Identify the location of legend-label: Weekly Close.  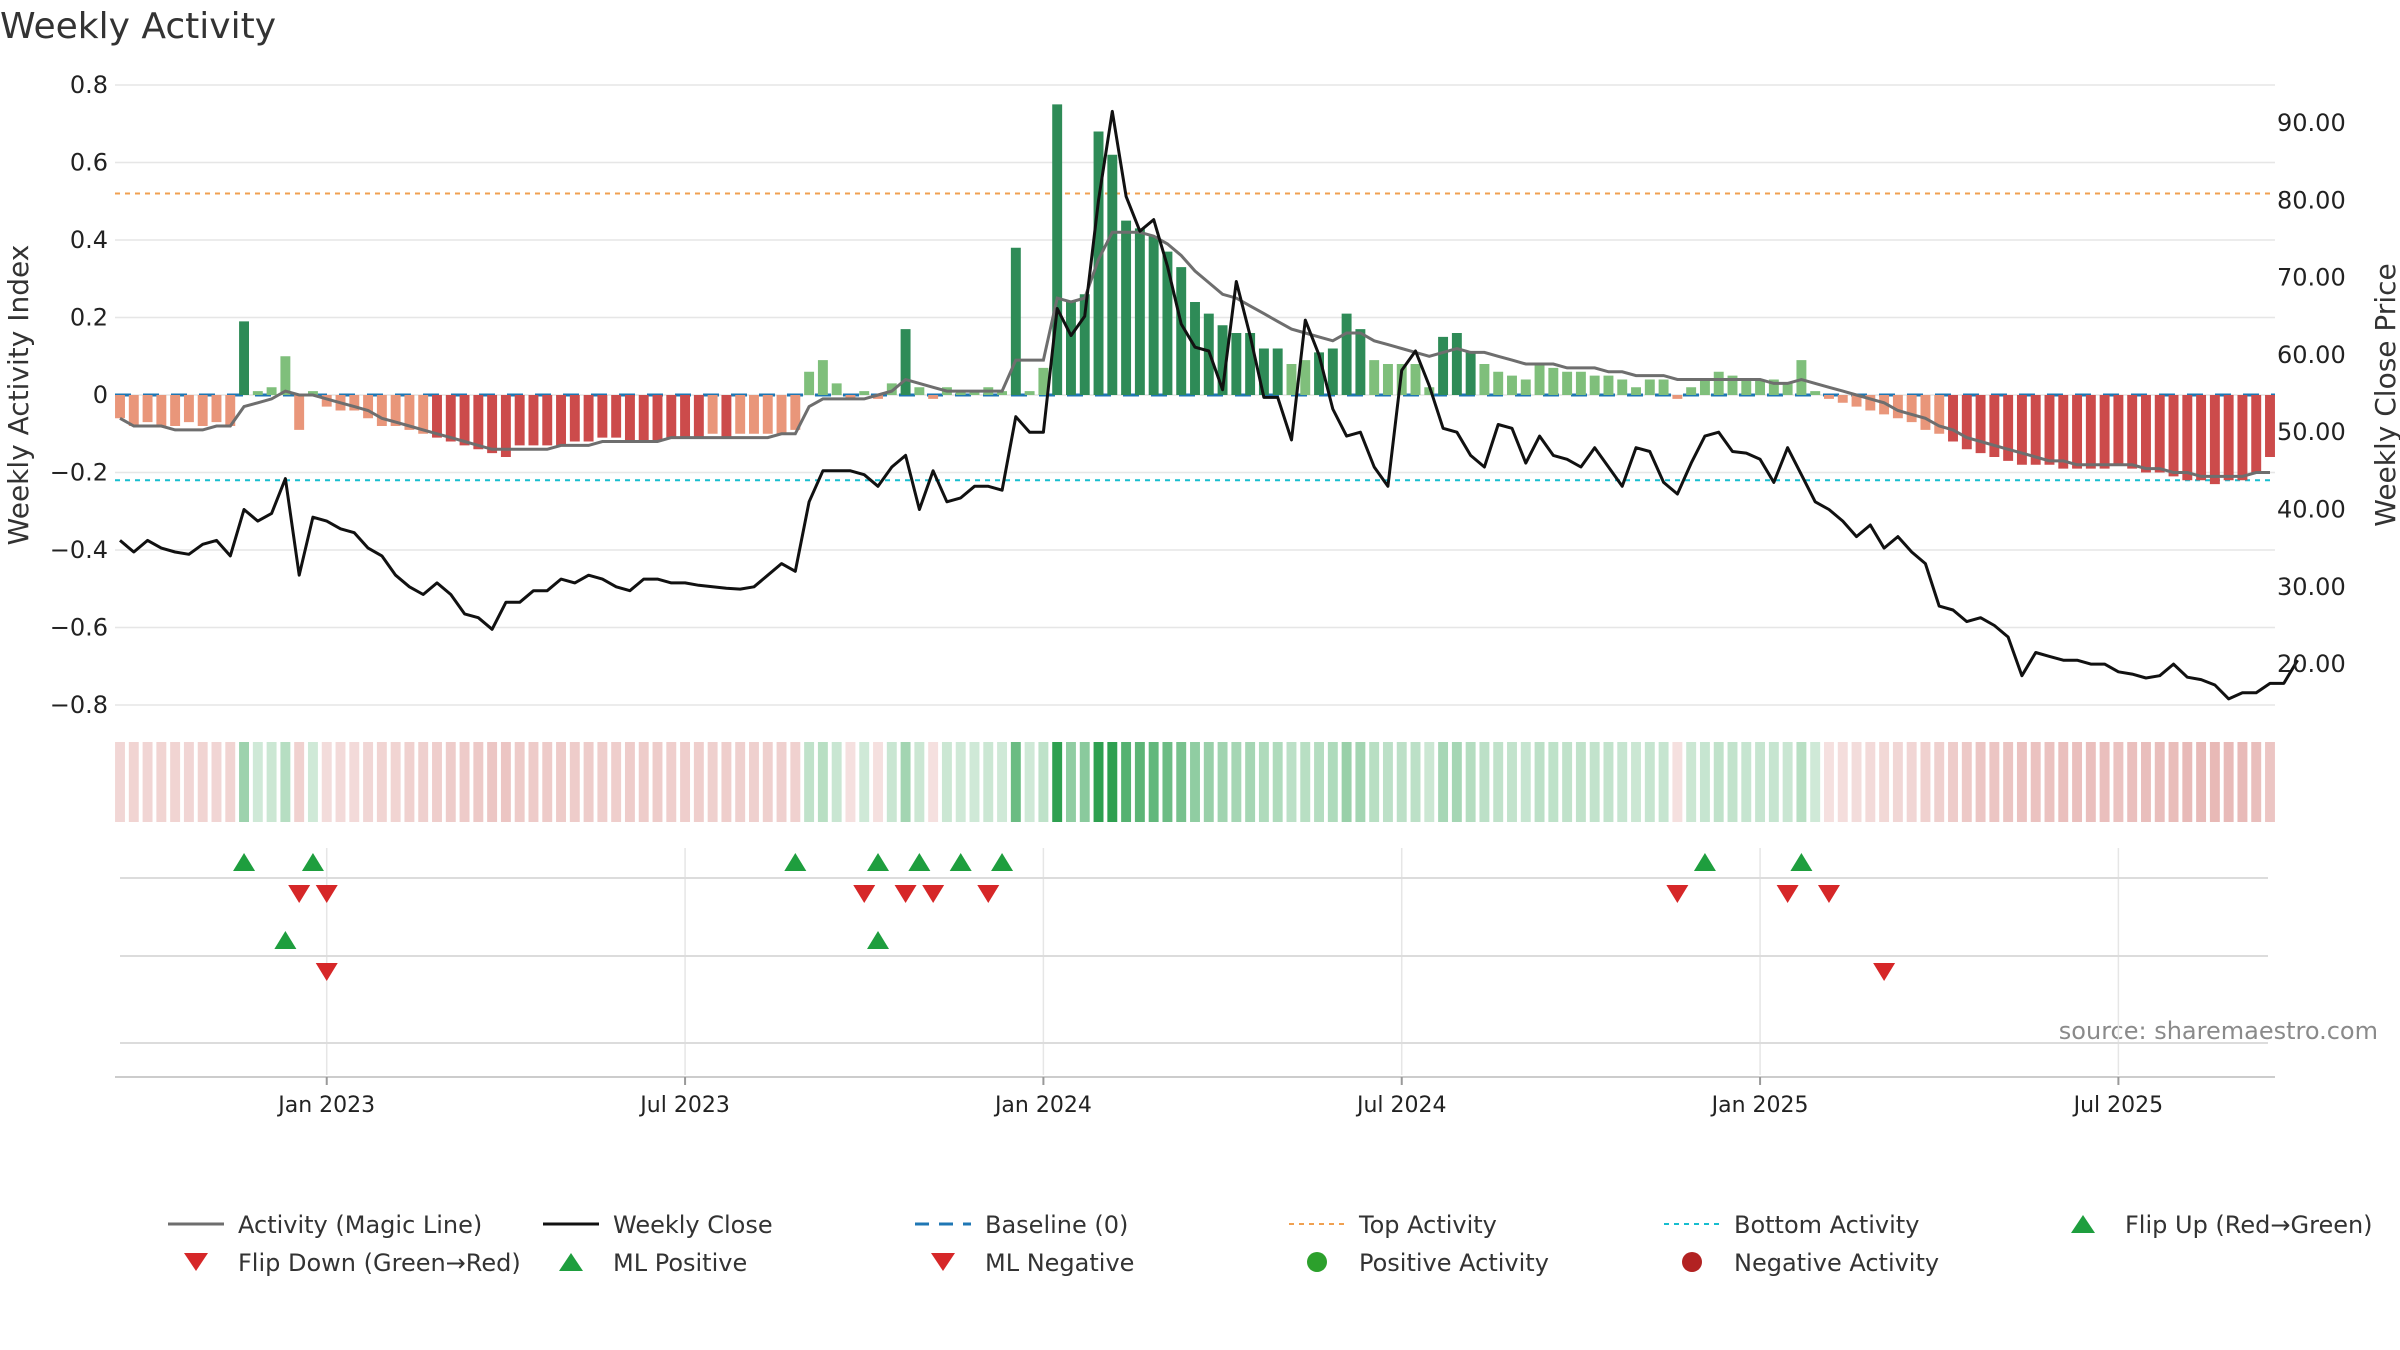
(693, 1225).